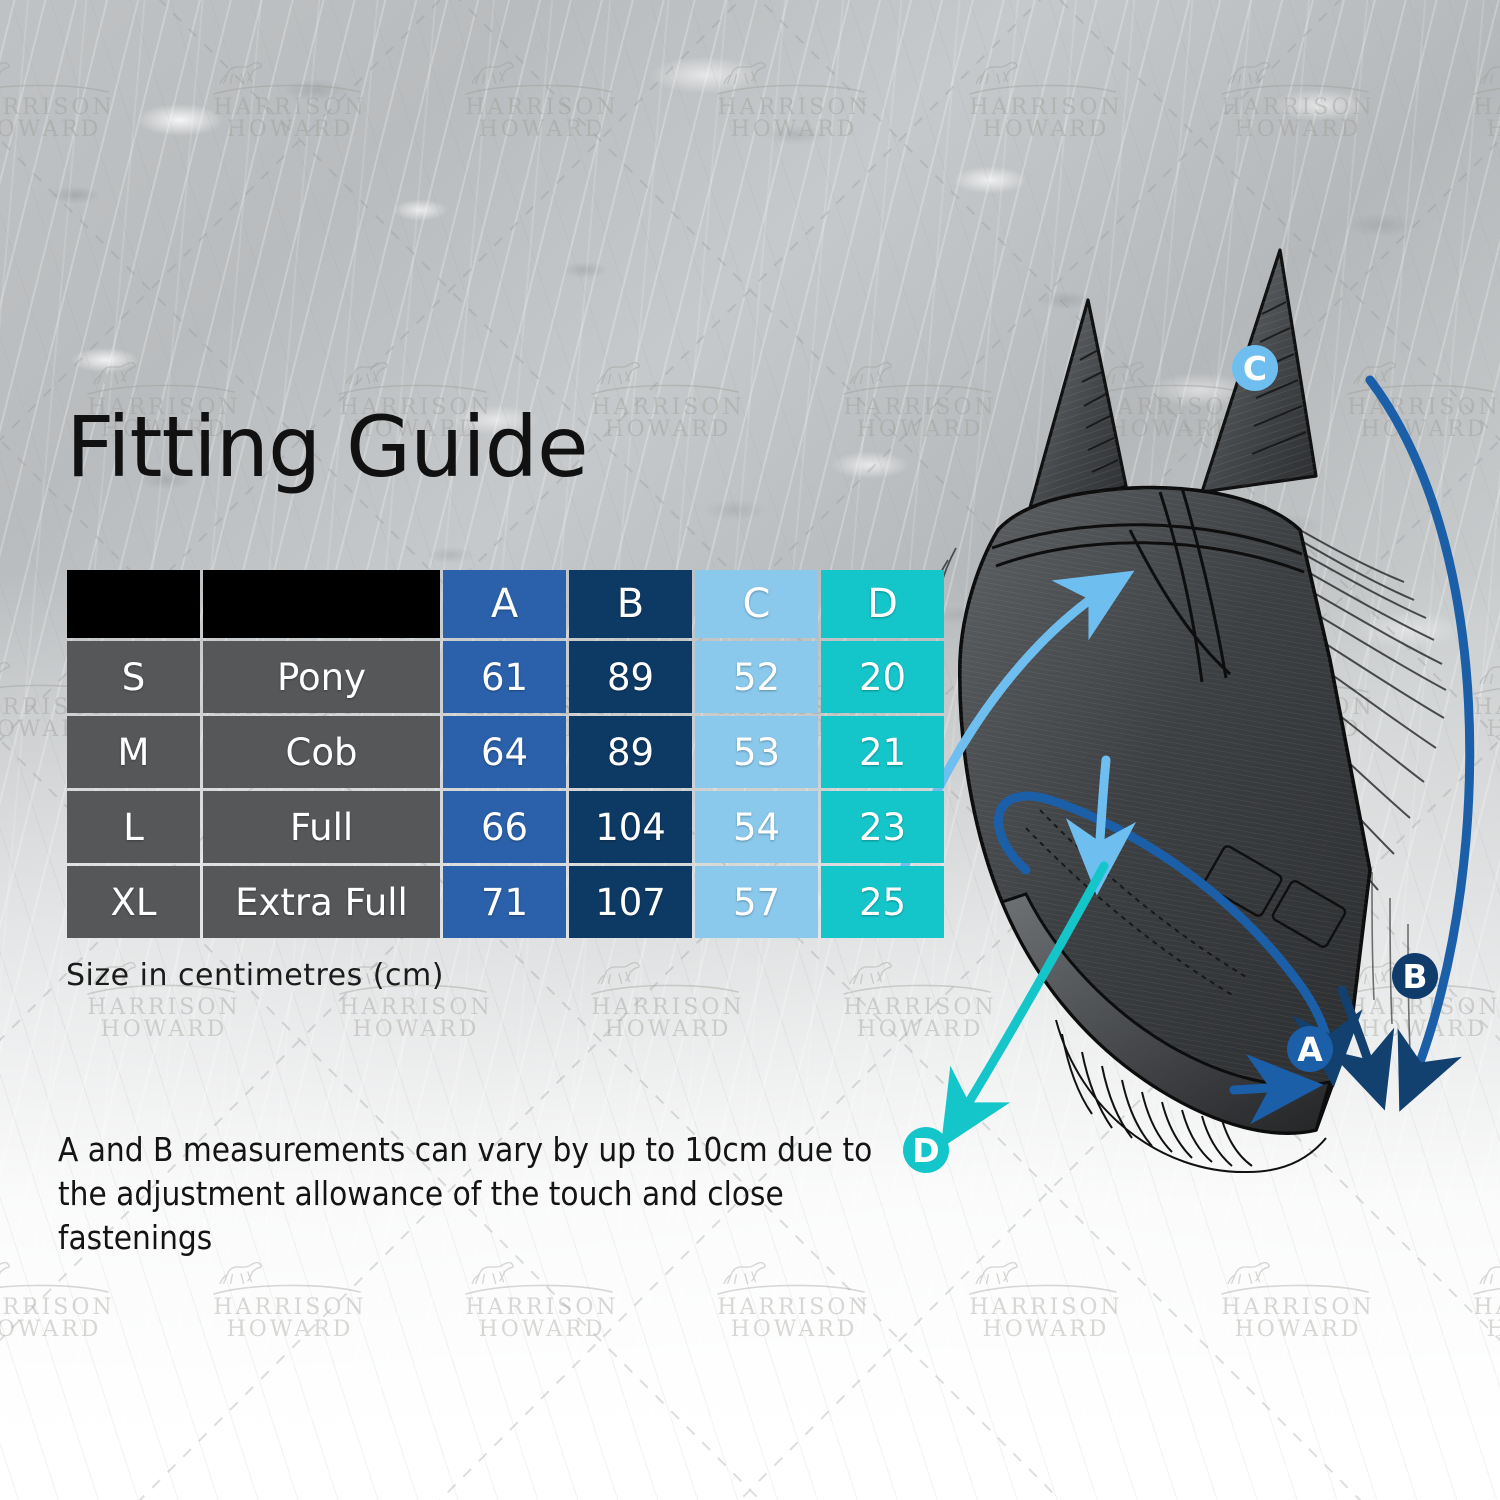 The width and height of the screenshot is (1500, 1500). I want to click on header-blank-size, so click(133, 604).